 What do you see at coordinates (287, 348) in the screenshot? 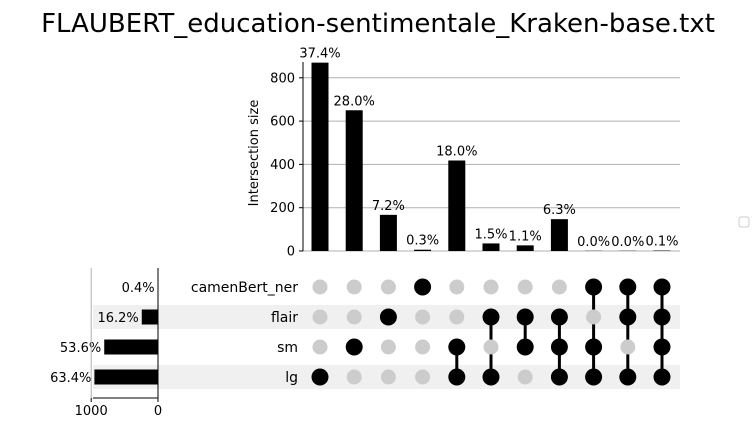
I see `set-name-label: sm` at bounding box center [287, 348].